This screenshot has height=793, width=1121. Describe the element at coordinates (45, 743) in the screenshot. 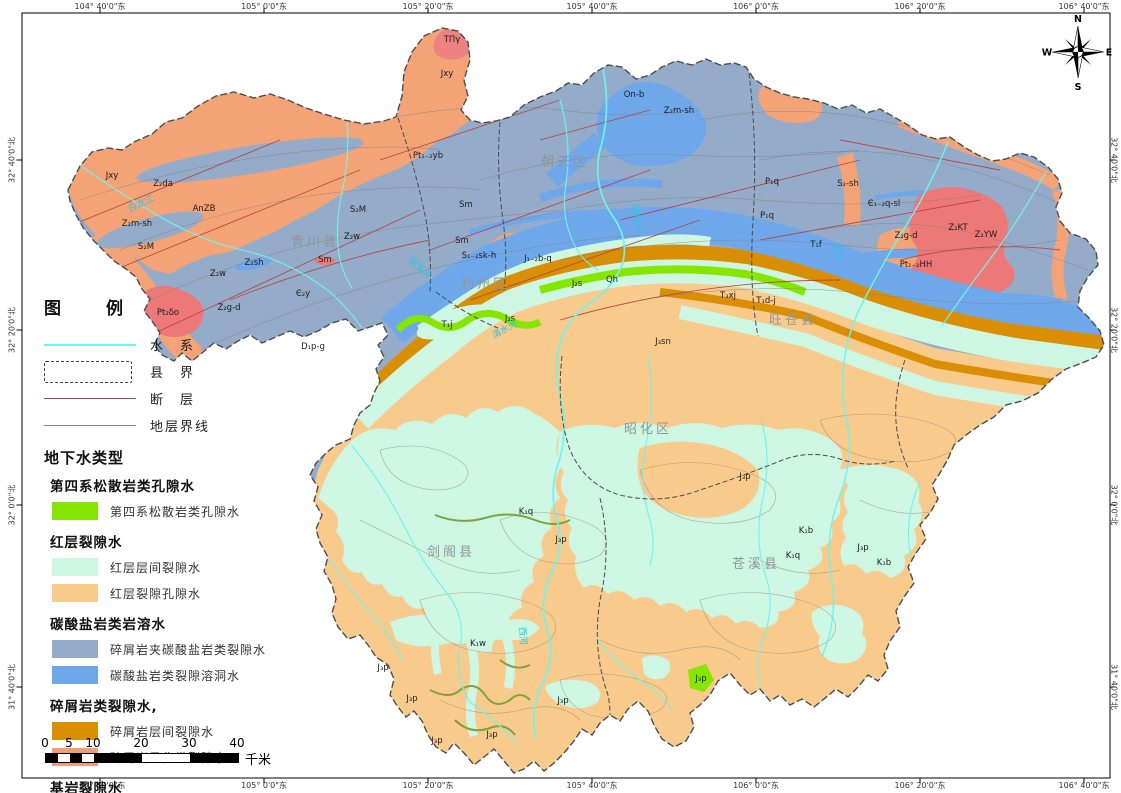

I see `scale-tick-label: 0` at that location.